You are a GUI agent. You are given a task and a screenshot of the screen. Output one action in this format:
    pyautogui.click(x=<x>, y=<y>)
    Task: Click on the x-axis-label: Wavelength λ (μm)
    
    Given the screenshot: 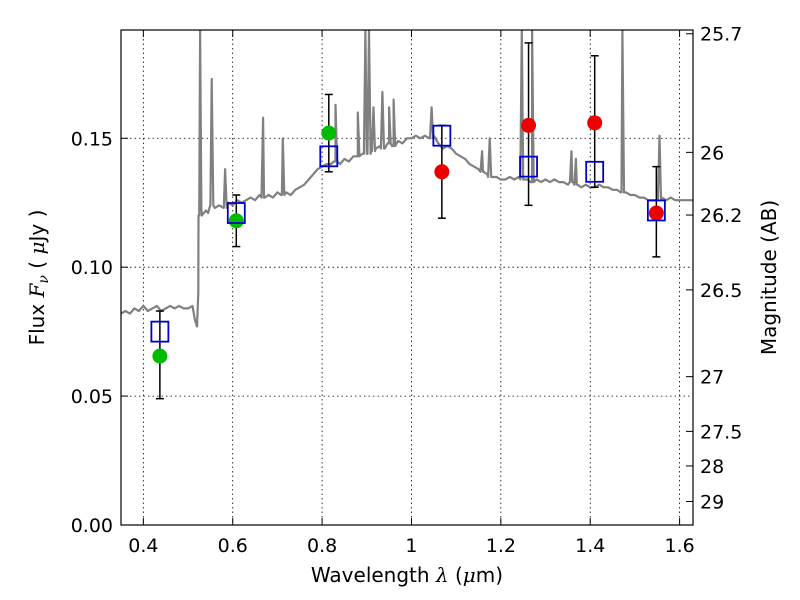 What is the action you would take?
    pyautogui.click(x=407, y=575)
    